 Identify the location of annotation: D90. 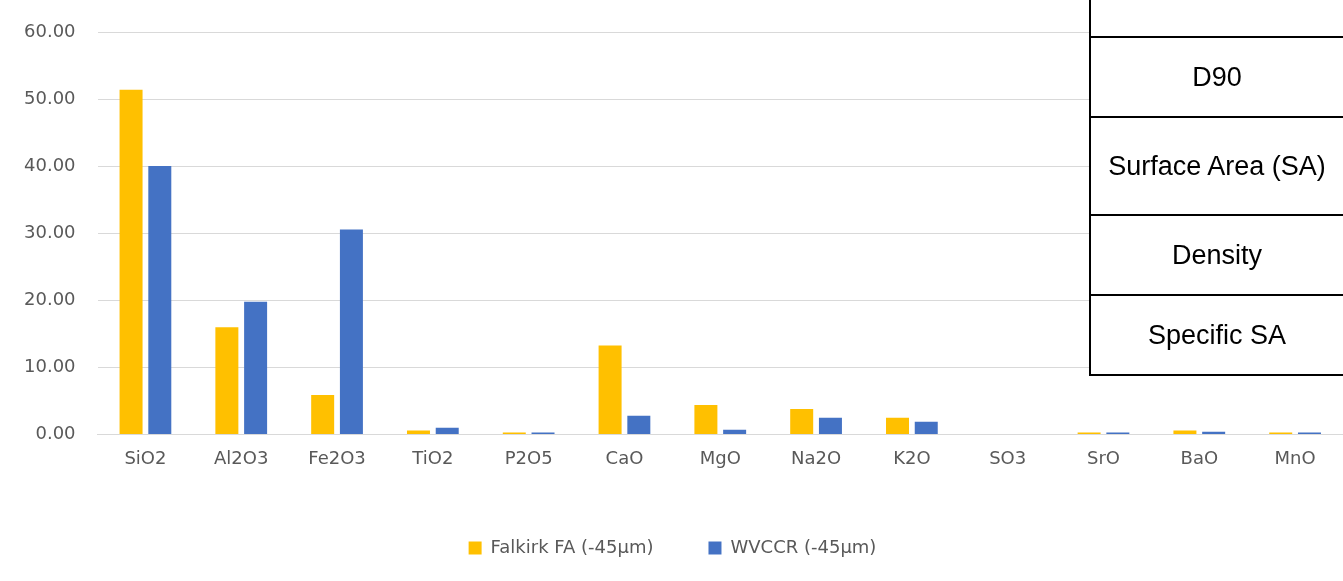
(1216, 77).